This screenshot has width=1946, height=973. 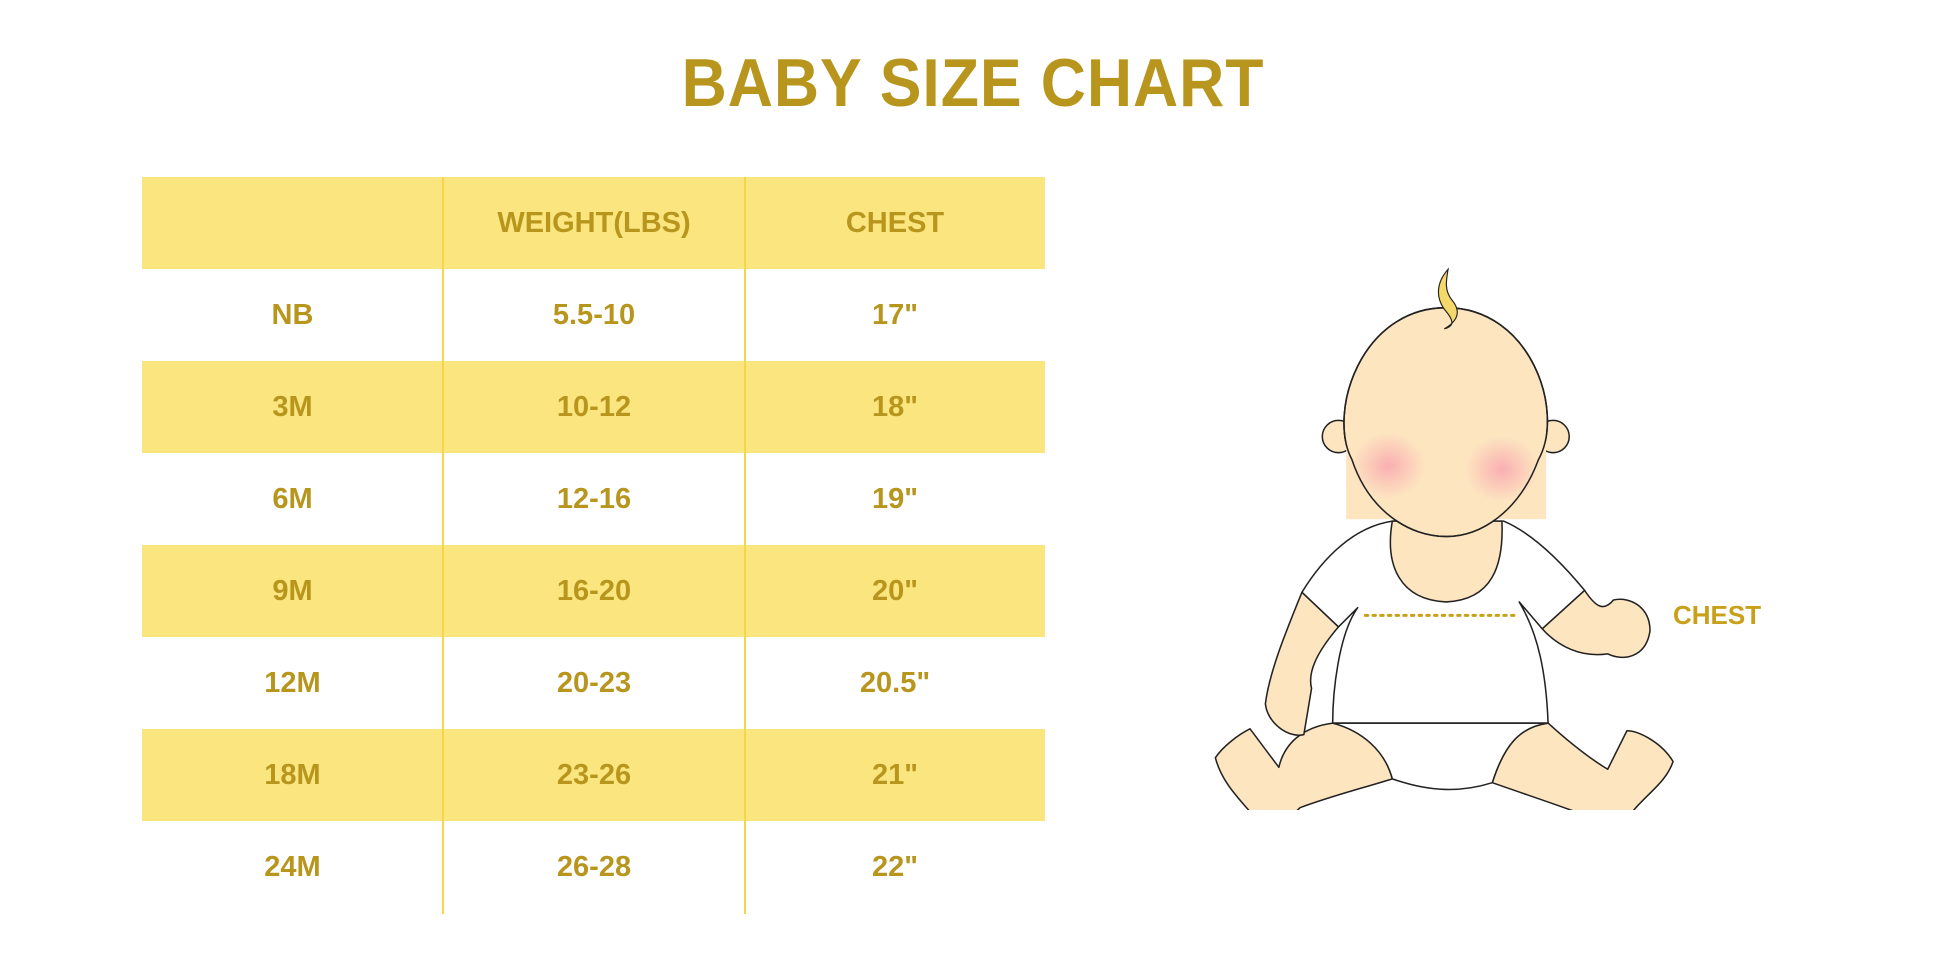 What do you see at coordinates (894, 590) in the screenshot?
I see `chest-cell: 20"` at bounding box center [894, 590].